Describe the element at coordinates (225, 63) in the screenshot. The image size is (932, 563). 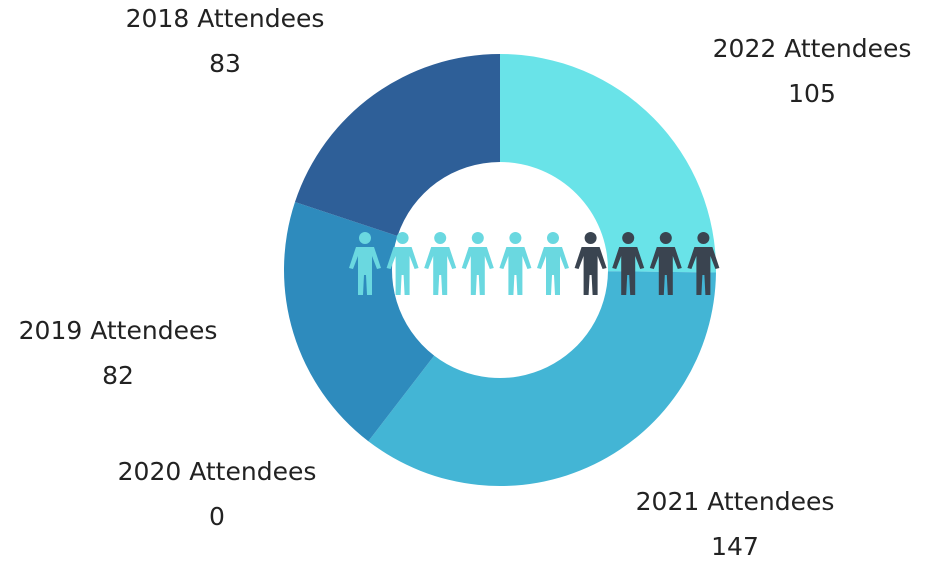
I see `slice-value: 83` at that location.